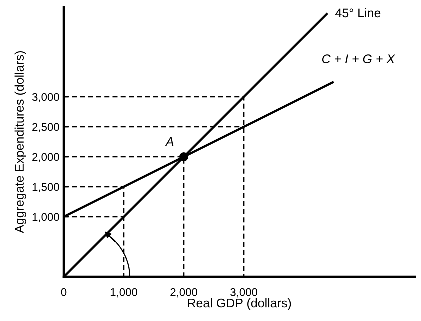  What do you see at coordinates (184, 293) in the screenshot?
I see `x-tick-label: 2,000` at bounding box center [184, 293].